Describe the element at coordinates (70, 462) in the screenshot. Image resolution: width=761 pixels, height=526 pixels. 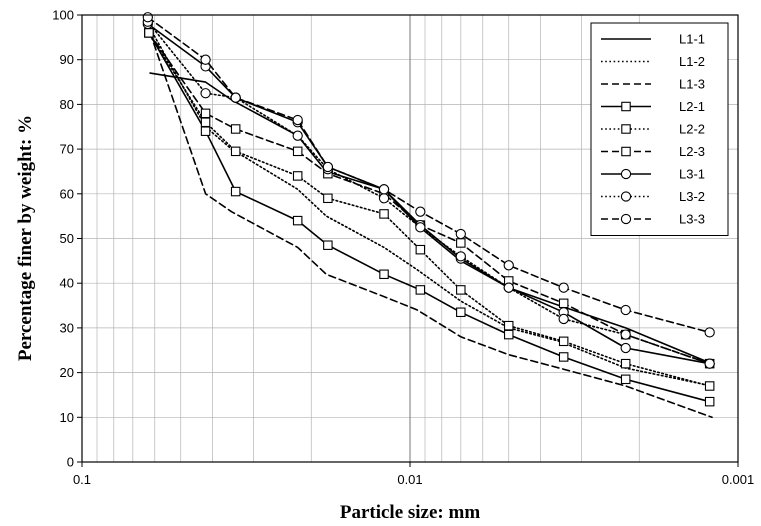
I see `y-tick-label: 0` at that location.